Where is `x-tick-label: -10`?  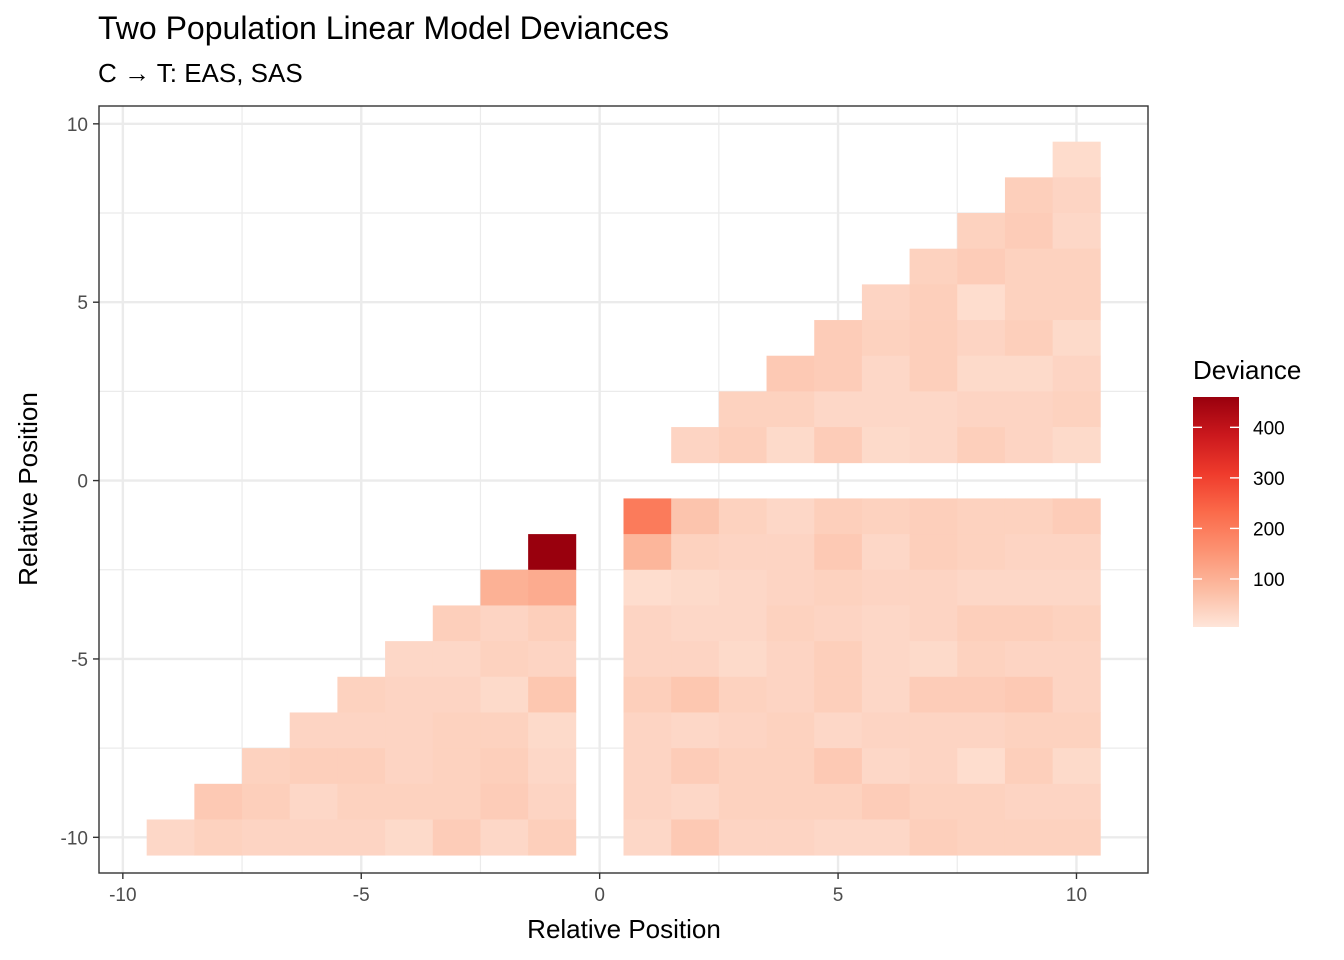 x-tick-label: -10 is located at coordinates (122, 895).